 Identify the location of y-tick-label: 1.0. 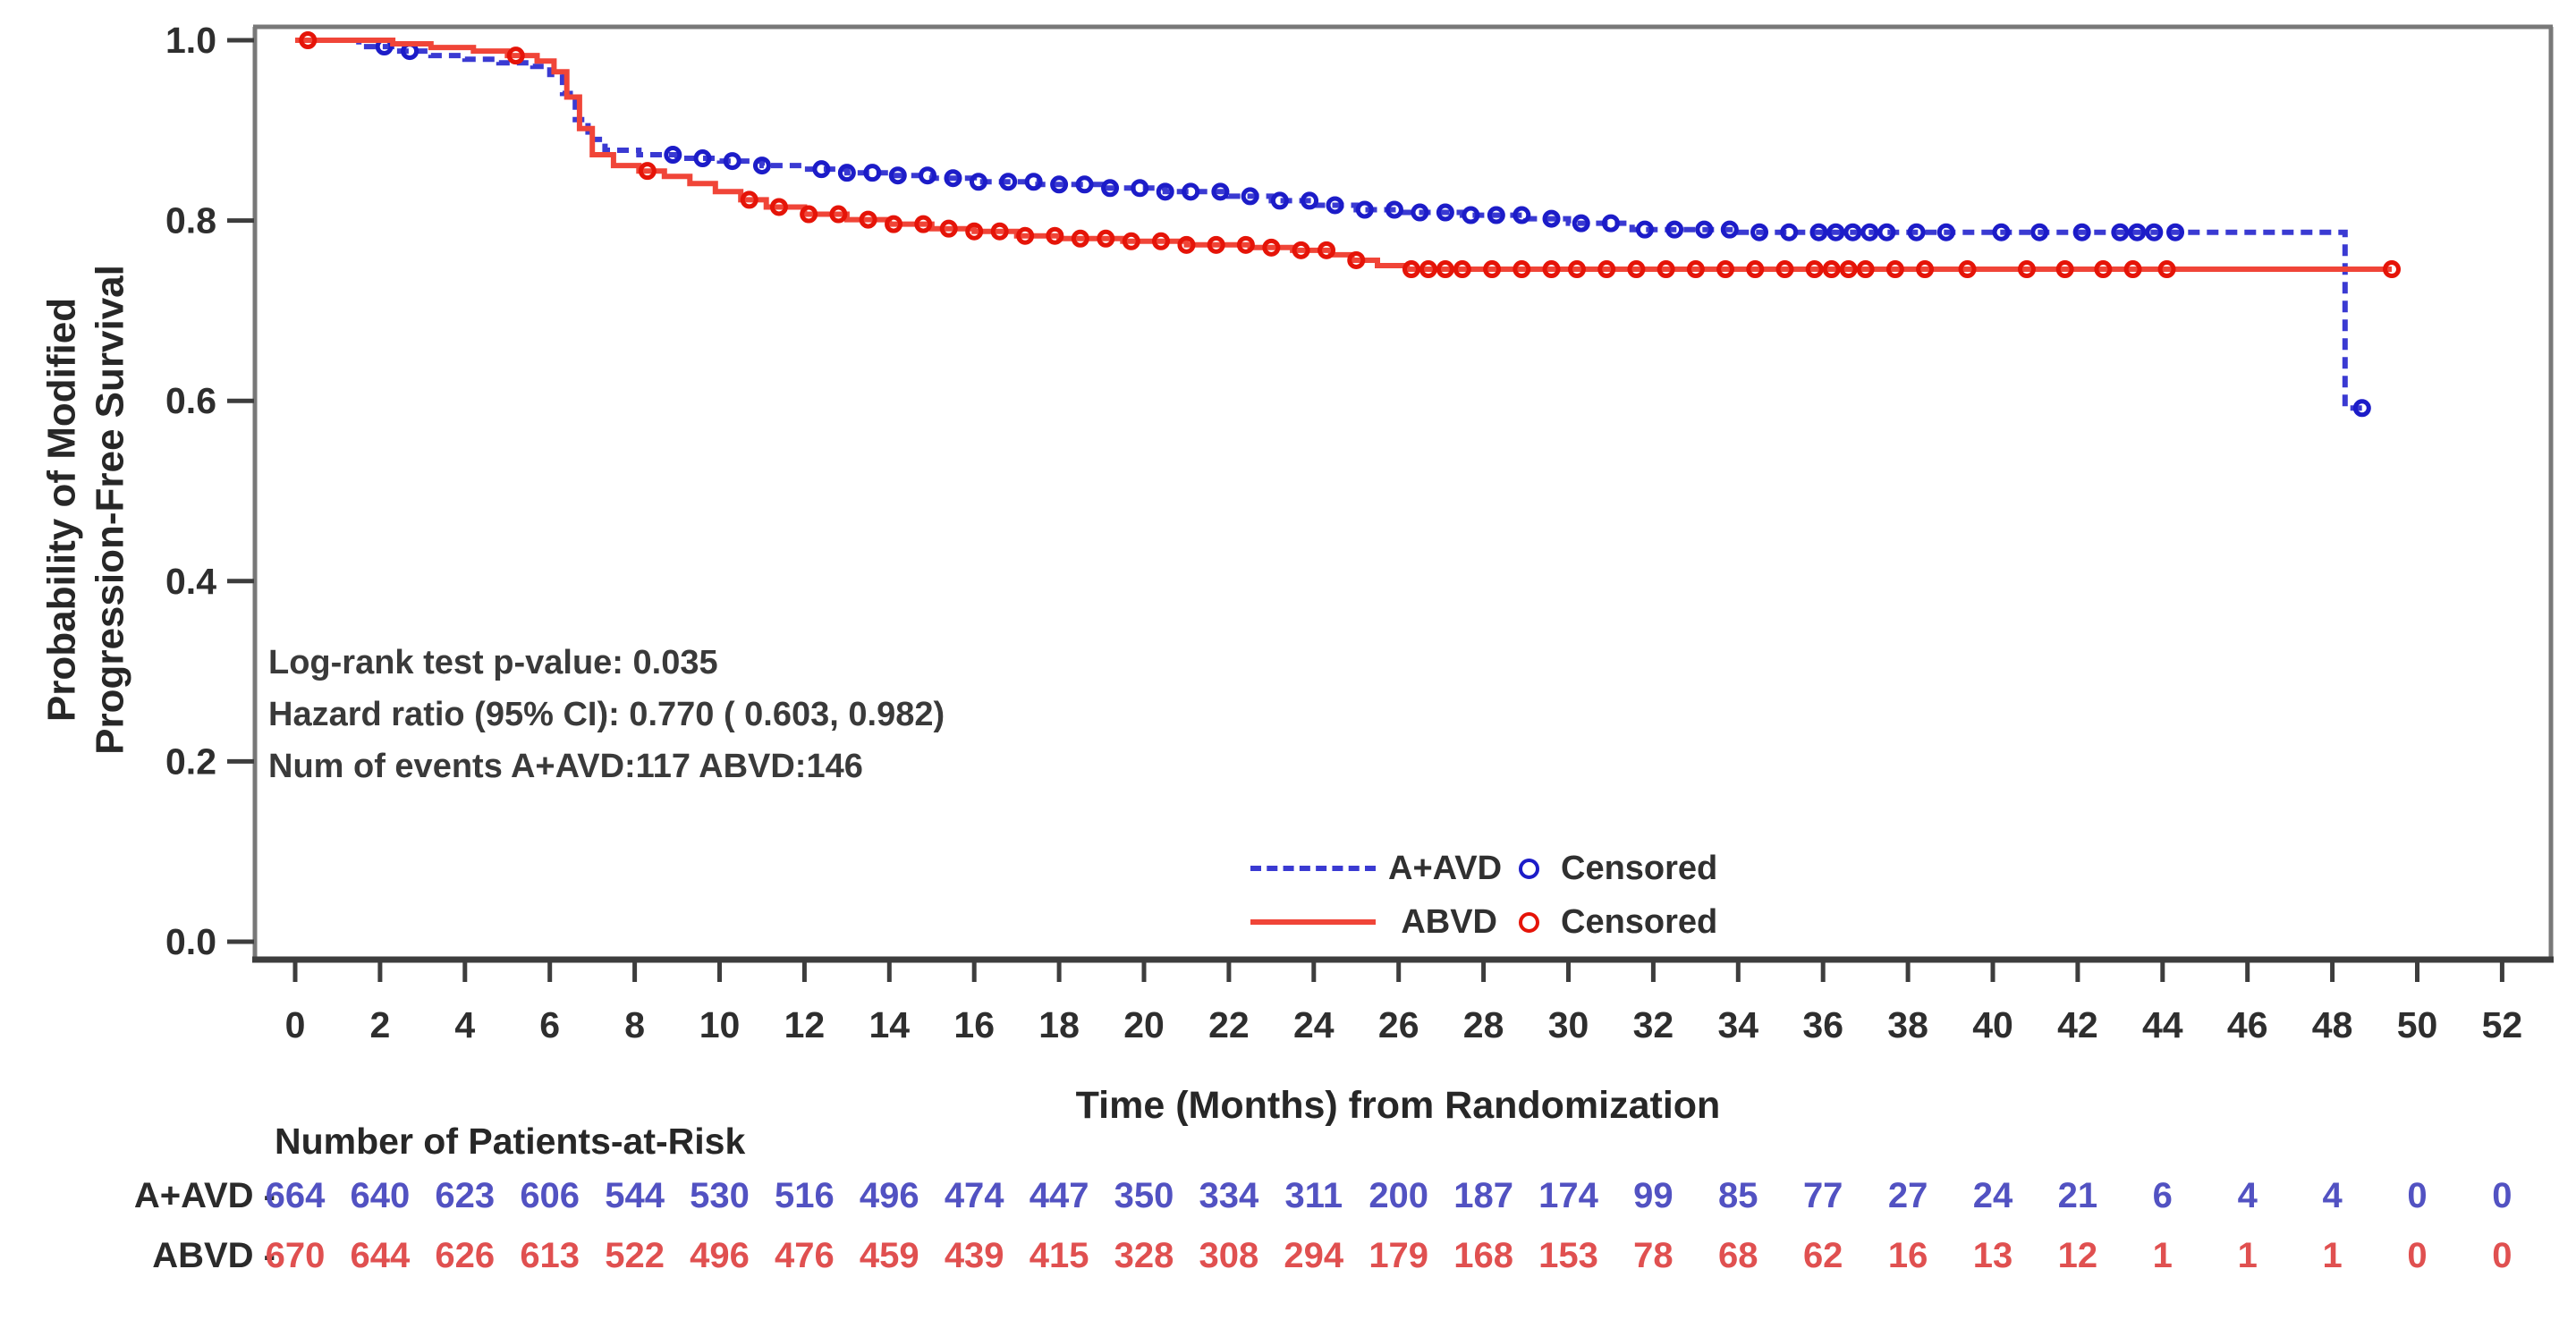
(190, 40).